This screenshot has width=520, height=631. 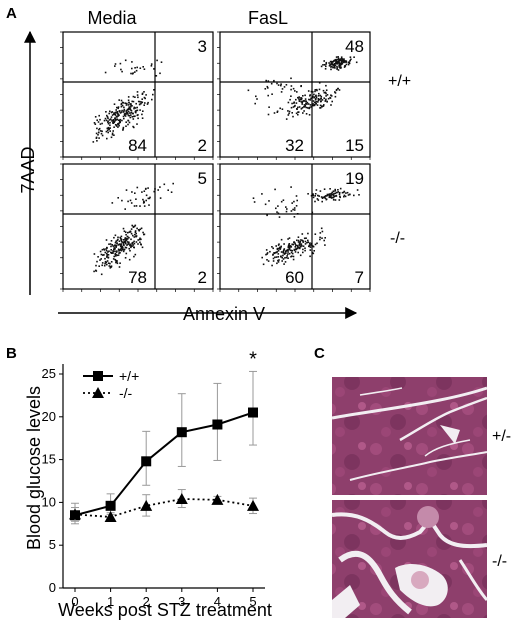 I want to click on chart-legend: +/+-/-, so click(x=111, y=384).